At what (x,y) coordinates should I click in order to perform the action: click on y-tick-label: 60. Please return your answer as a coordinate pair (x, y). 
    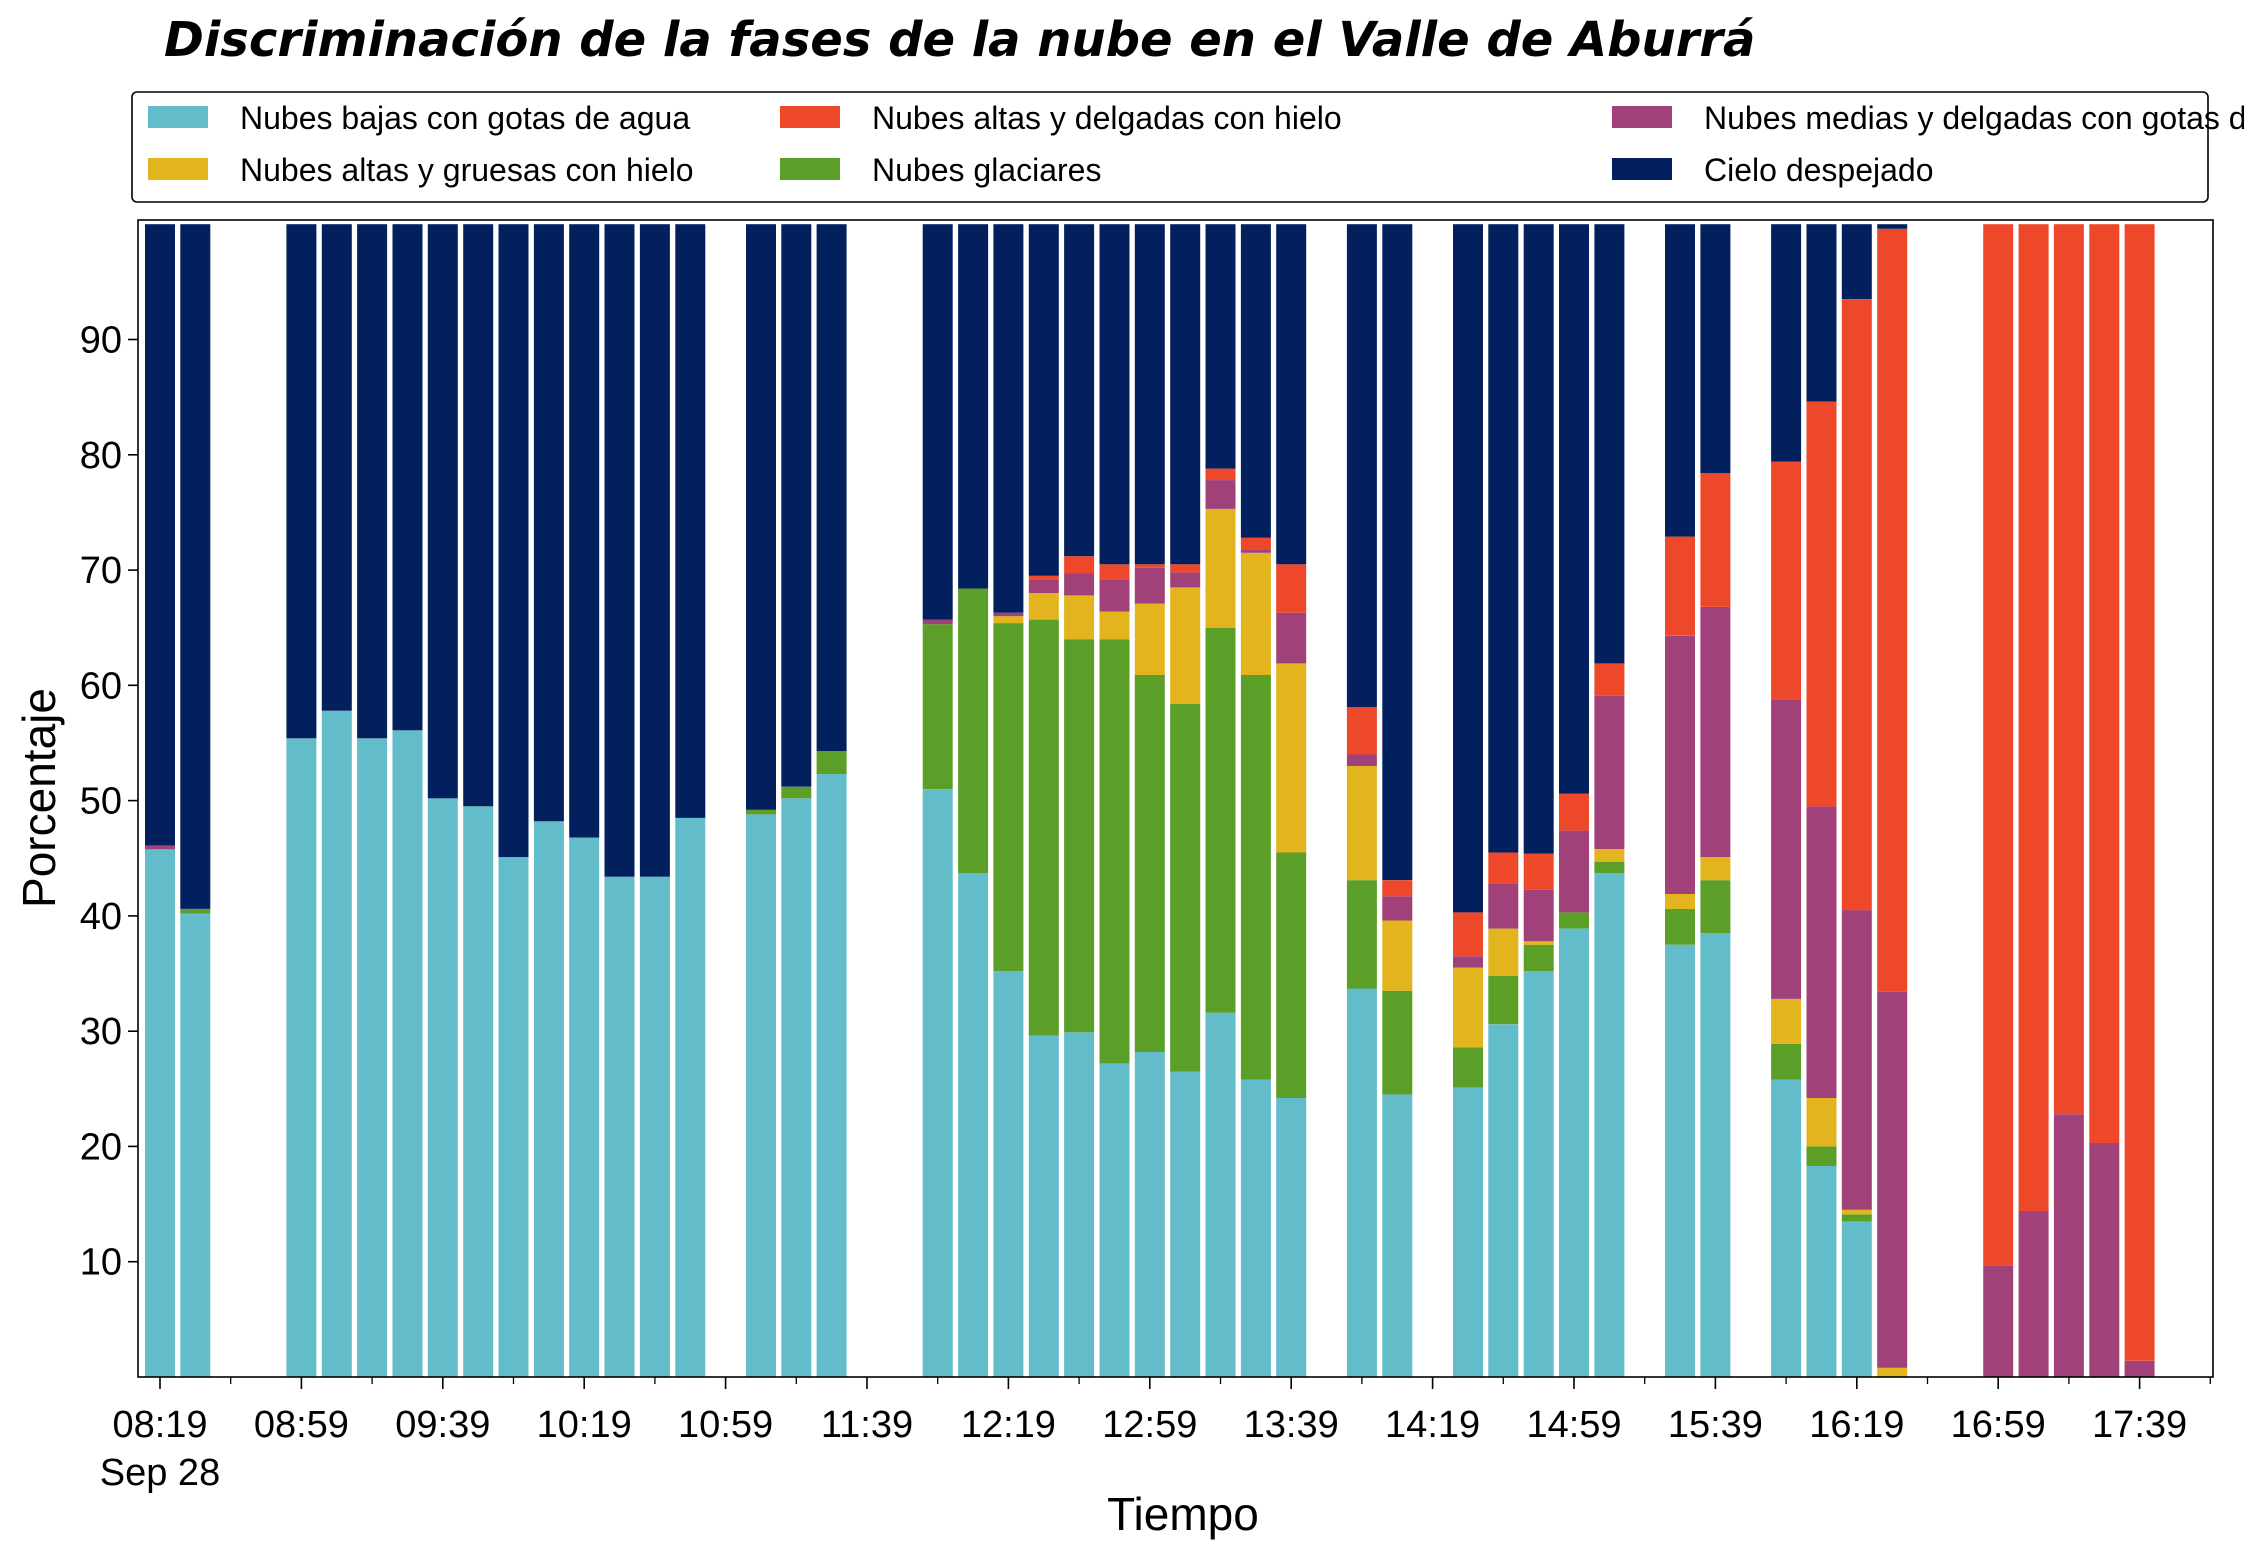
    Looking at the image, I should click on (101, 686).